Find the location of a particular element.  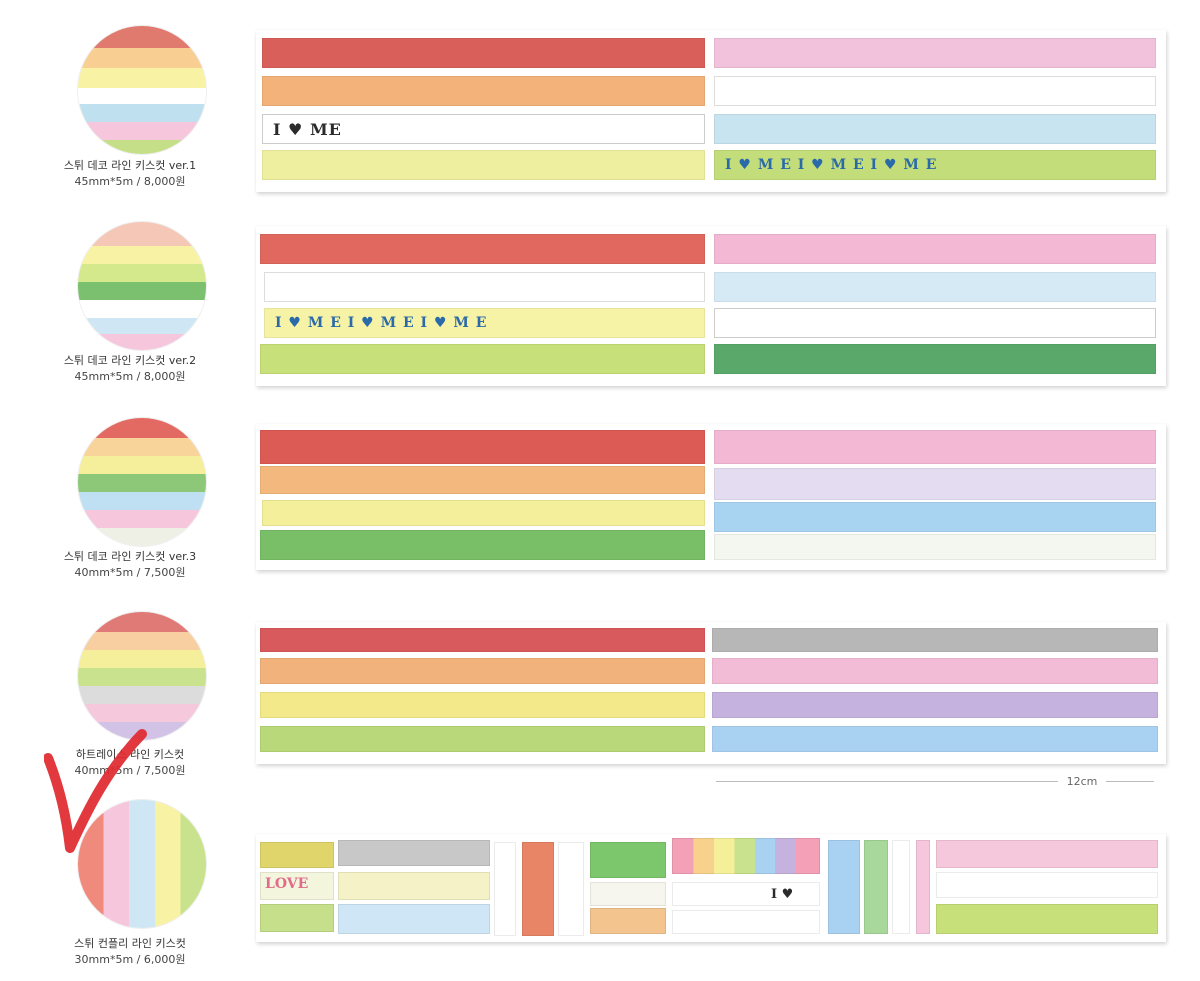

tape-lace-green is located at coordinates (482, 739).